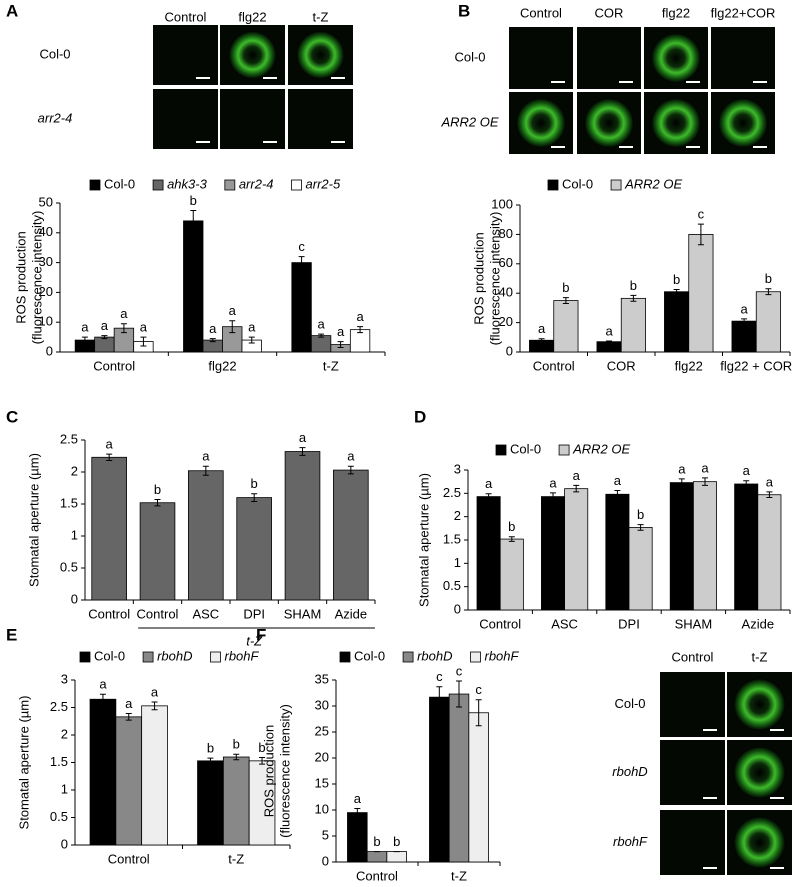  I want to click on x-tick-label: t-Z, so click(331, 365).